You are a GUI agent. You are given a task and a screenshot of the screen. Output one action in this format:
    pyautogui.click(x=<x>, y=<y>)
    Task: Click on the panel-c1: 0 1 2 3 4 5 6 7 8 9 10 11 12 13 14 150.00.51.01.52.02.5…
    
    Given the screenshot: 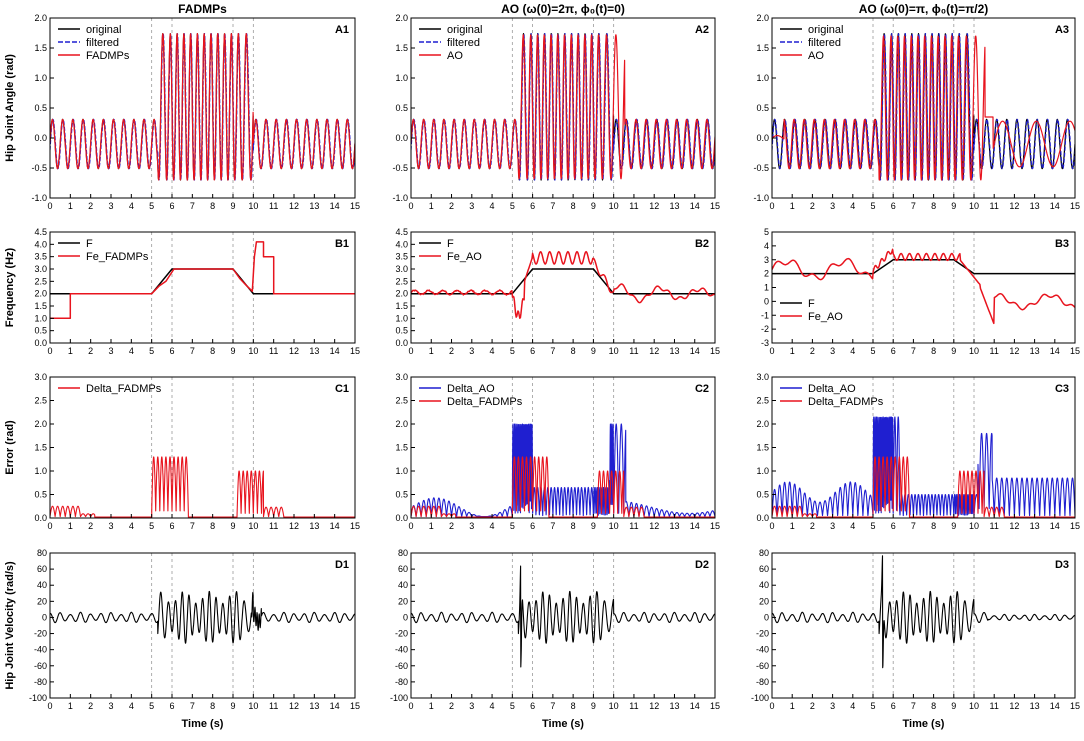 What is the action you would take?
    pyautogui.click(x=197, y=451)
    